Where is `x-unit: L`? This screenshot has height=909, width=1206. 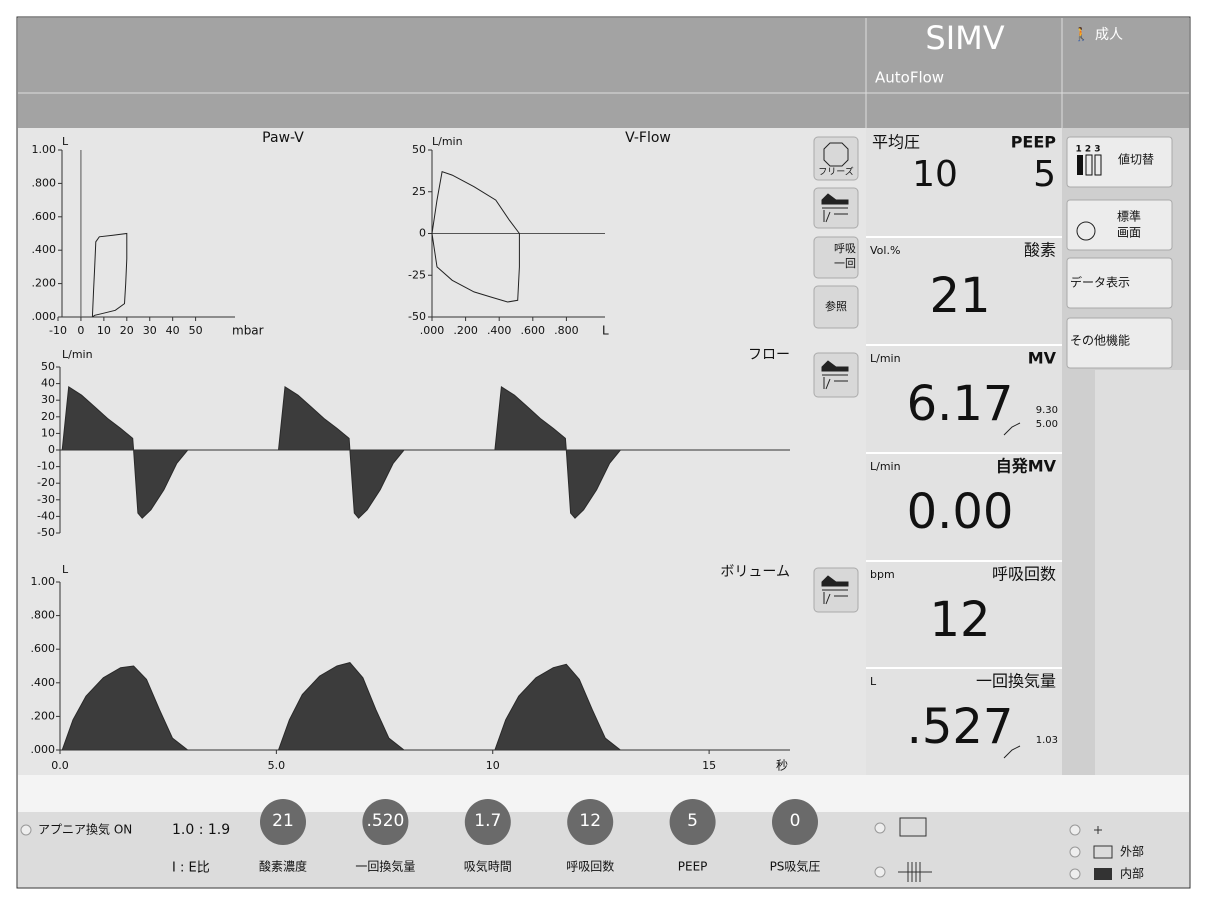 x-unit: L is located at coordinates (605, 331).